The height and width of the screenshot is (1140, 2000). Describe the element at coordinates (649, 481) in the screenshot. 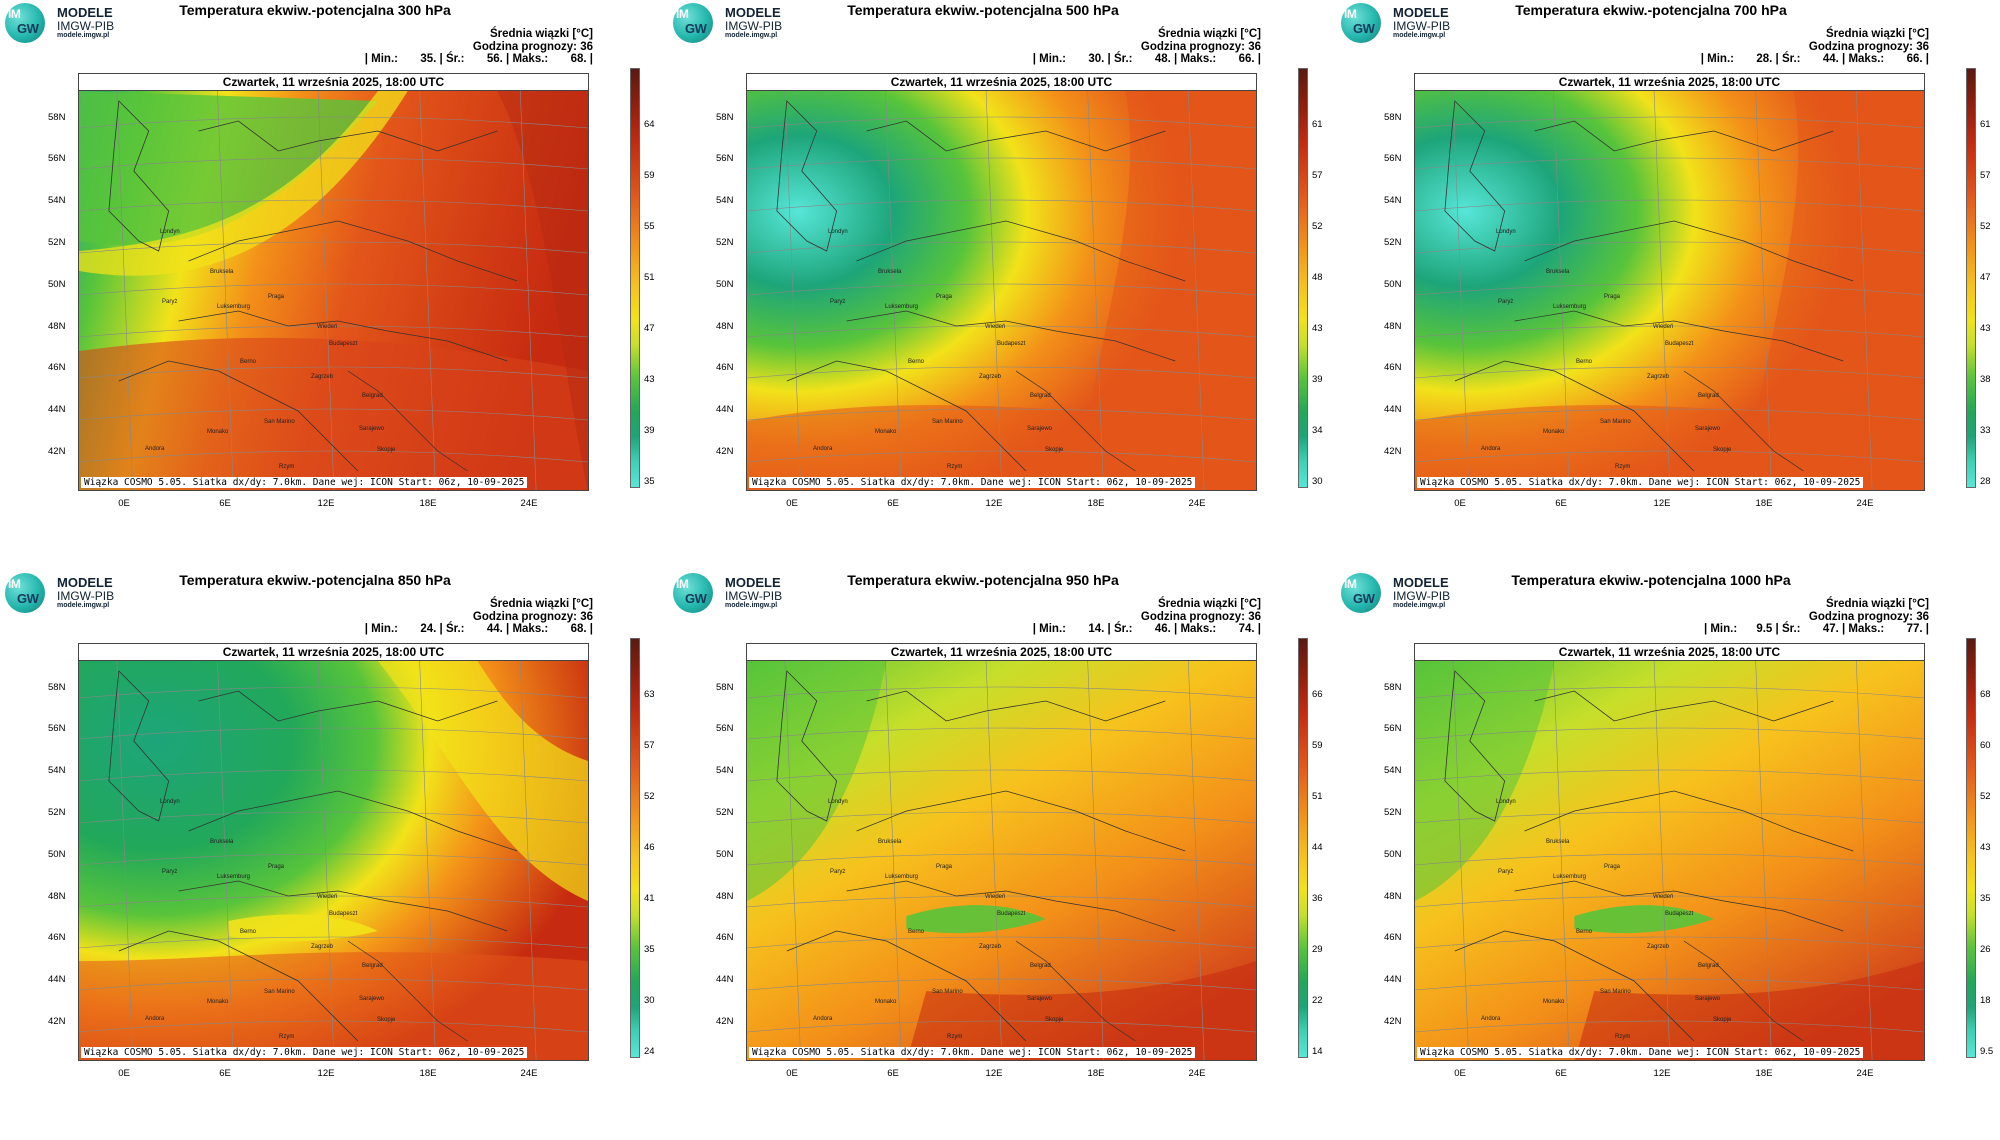

I see `colorbar-label: 35` at that location.